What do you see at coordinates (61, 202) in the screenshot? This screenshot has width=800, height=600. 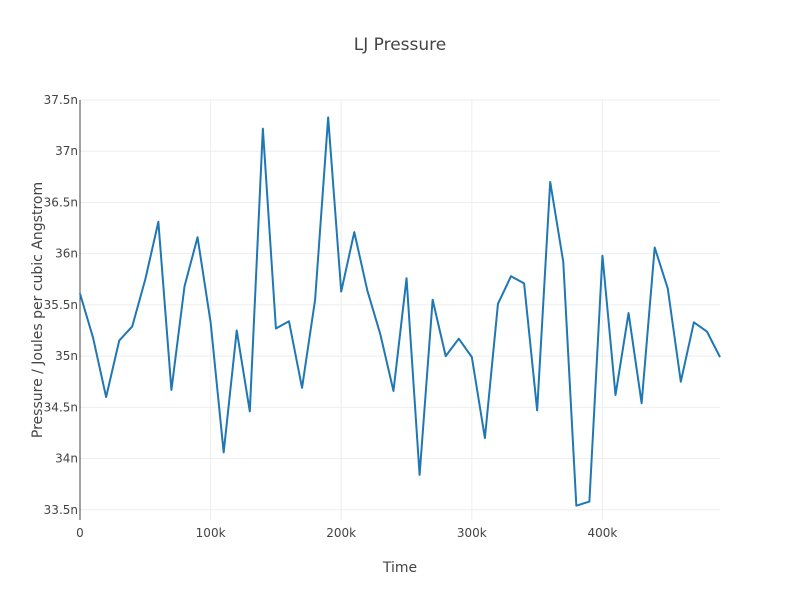 I see `y-tick-label: 36.5n` at bounding box center [61, 202].